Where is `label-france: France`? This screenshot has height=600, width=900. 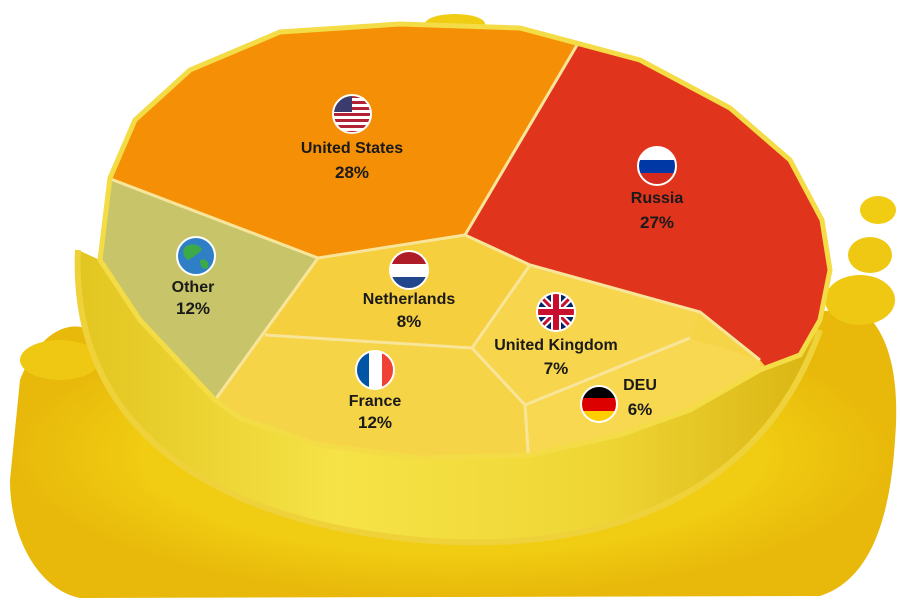 label-france: France is located at coordinates (375, 401).